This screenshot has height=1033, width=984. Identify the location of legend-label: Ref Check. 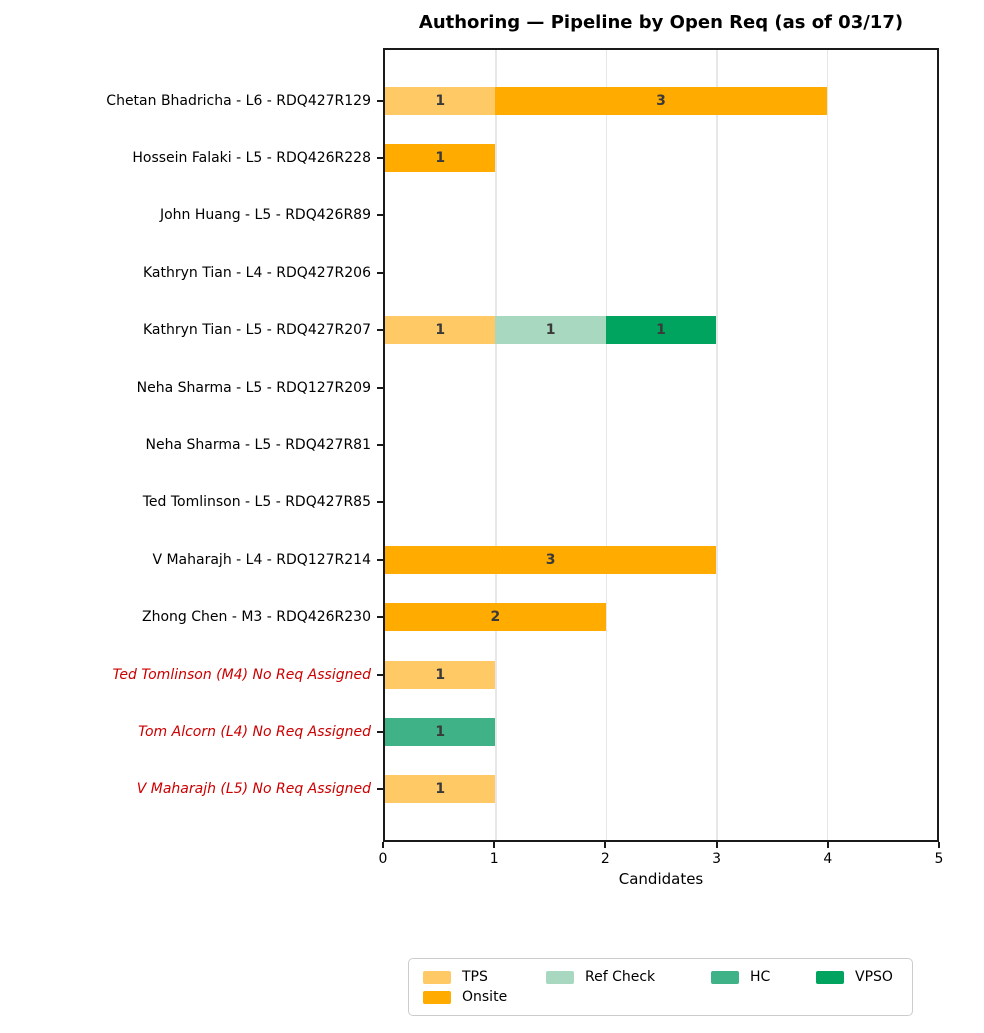
(620, 977).